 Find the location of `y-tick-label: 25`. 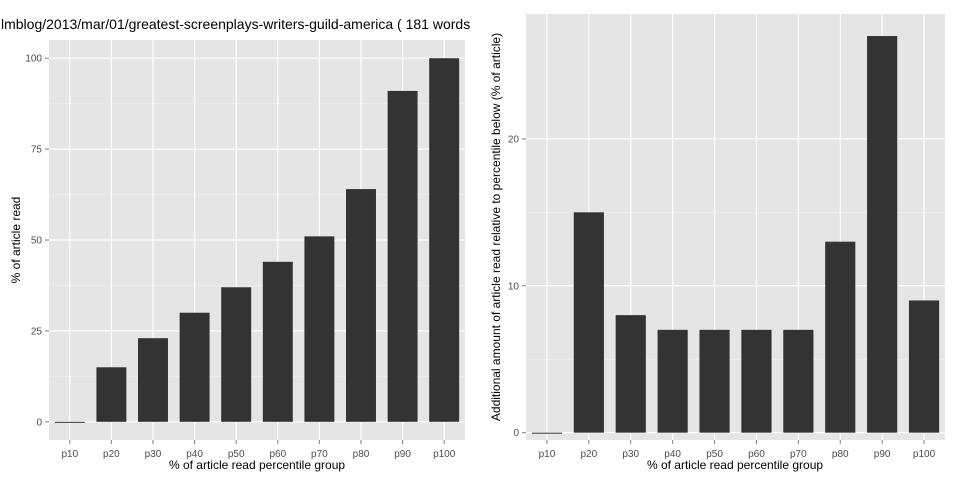

y-tick-label: 25 is located at coordinates (37, 331).